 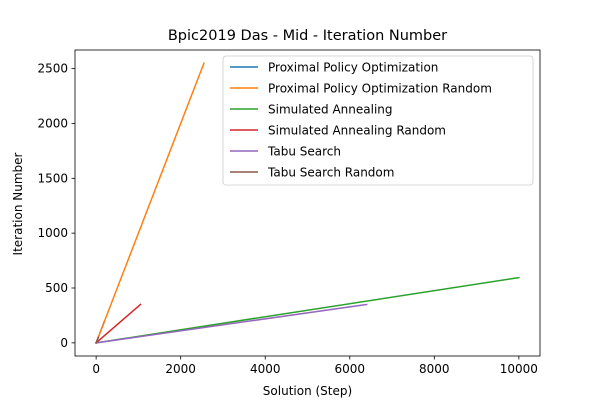 I want to click on y-tick-label: 1000, so click(x=52, y=233).